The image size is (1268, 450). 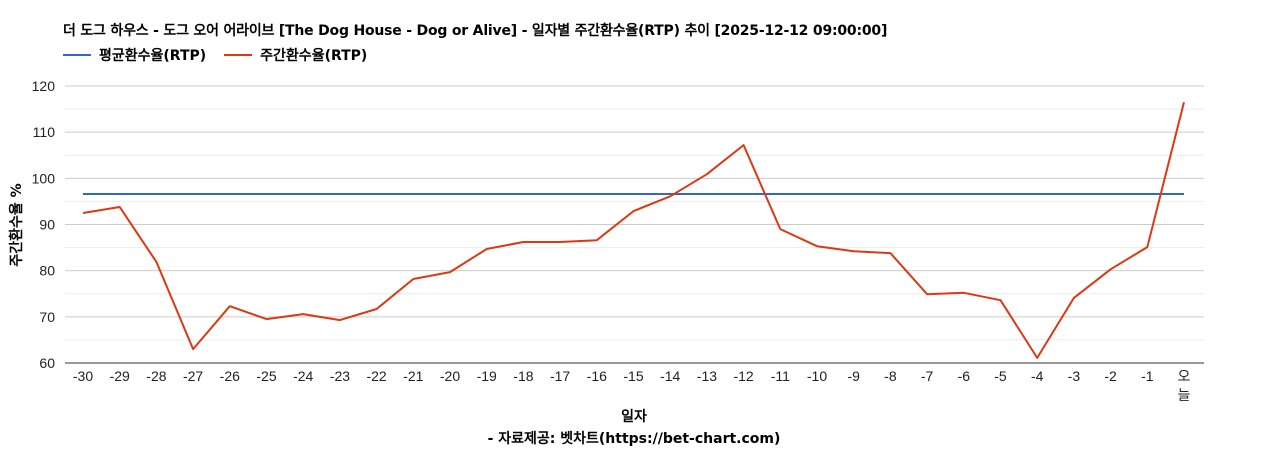 What do you see at coordinates (230, 376) in the screenshot?
I see `x-tick-label: -26` at bounding box center [230, 376].